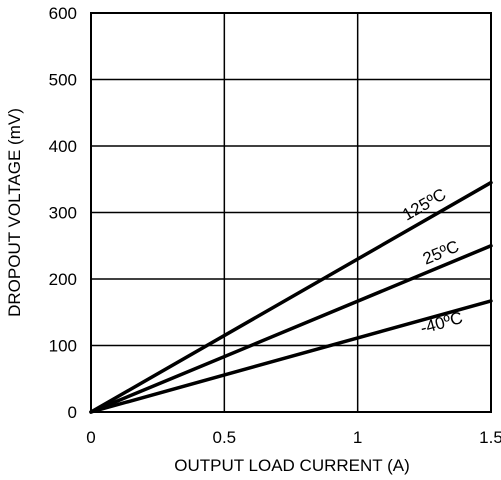  What do you see at coordinates (292, 465) in the screenshot?
I see `x-axis-title: OUTPUT LOAD CURRENT (A)` at bounding box center [292, 465].